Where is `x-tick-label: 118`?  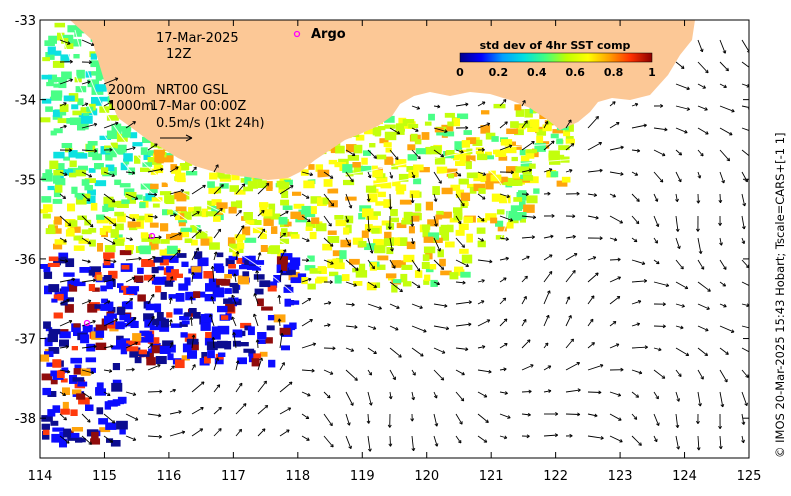 x-tick-label: 118 is located at coordinates (297, 476).